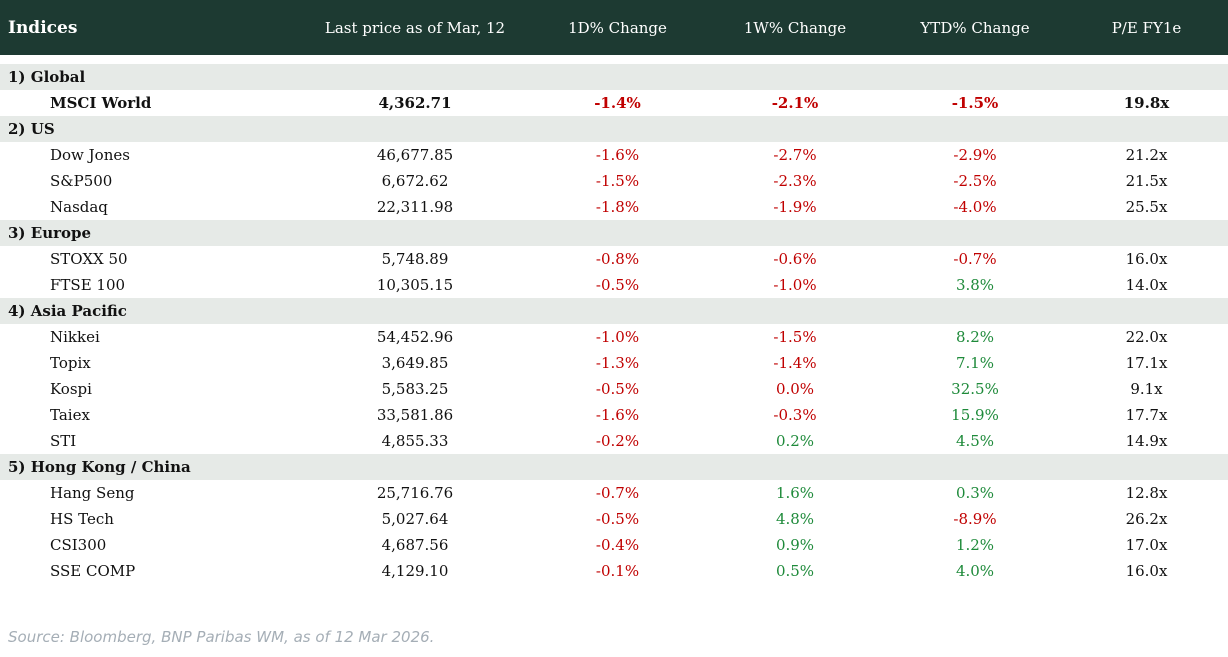 This screenshot has width=1228, height=657. What do you see at coordinates (975, 415) in the screenshot?
I see `change-ytd-cell: 15.9%` at bounding box center [975, 415].